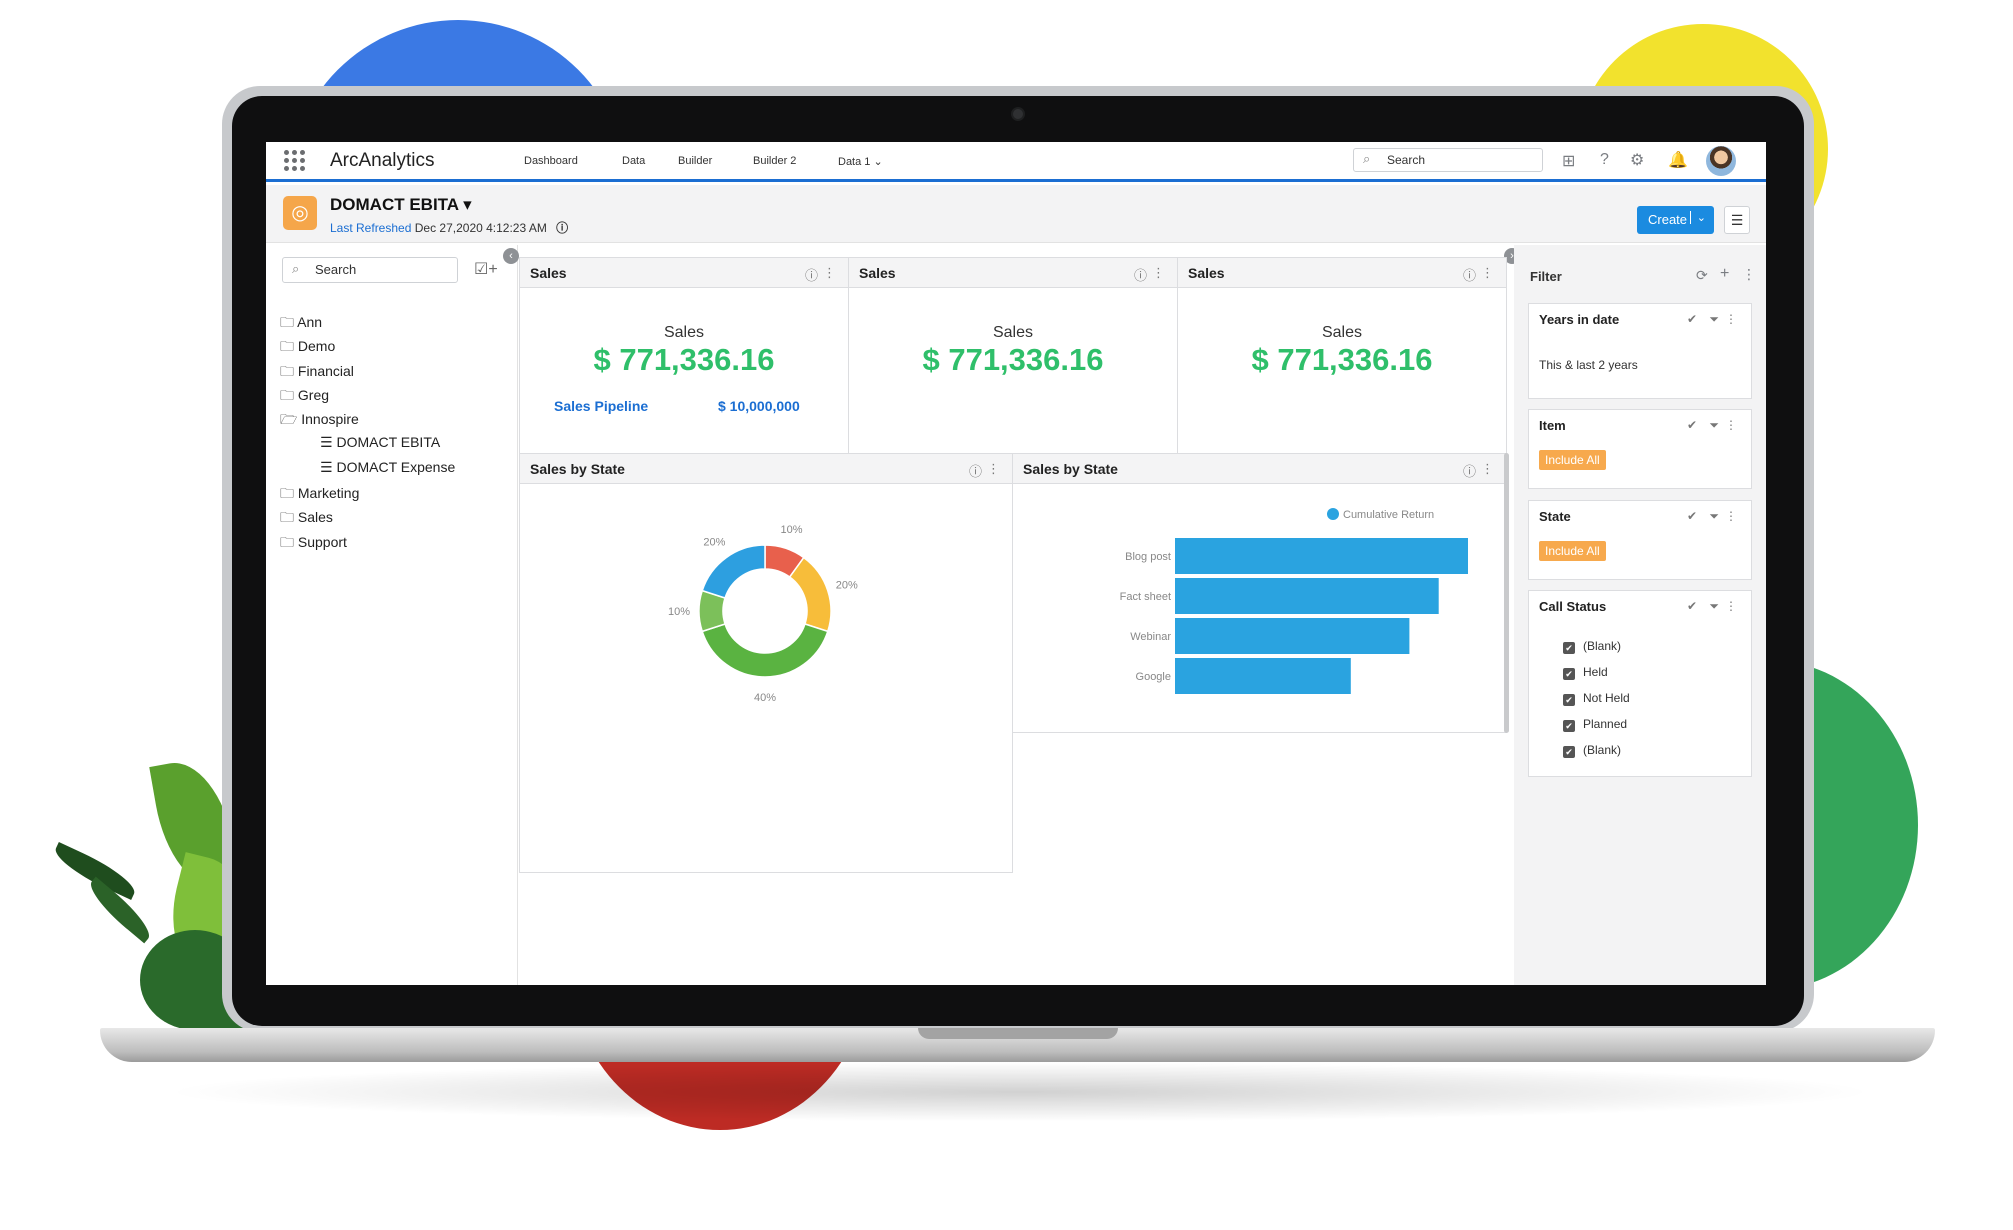  Describe the element at coordinates (307, 348) in the screenshot. I see `tree-folder-demo: 🗀 Demo` at that location.